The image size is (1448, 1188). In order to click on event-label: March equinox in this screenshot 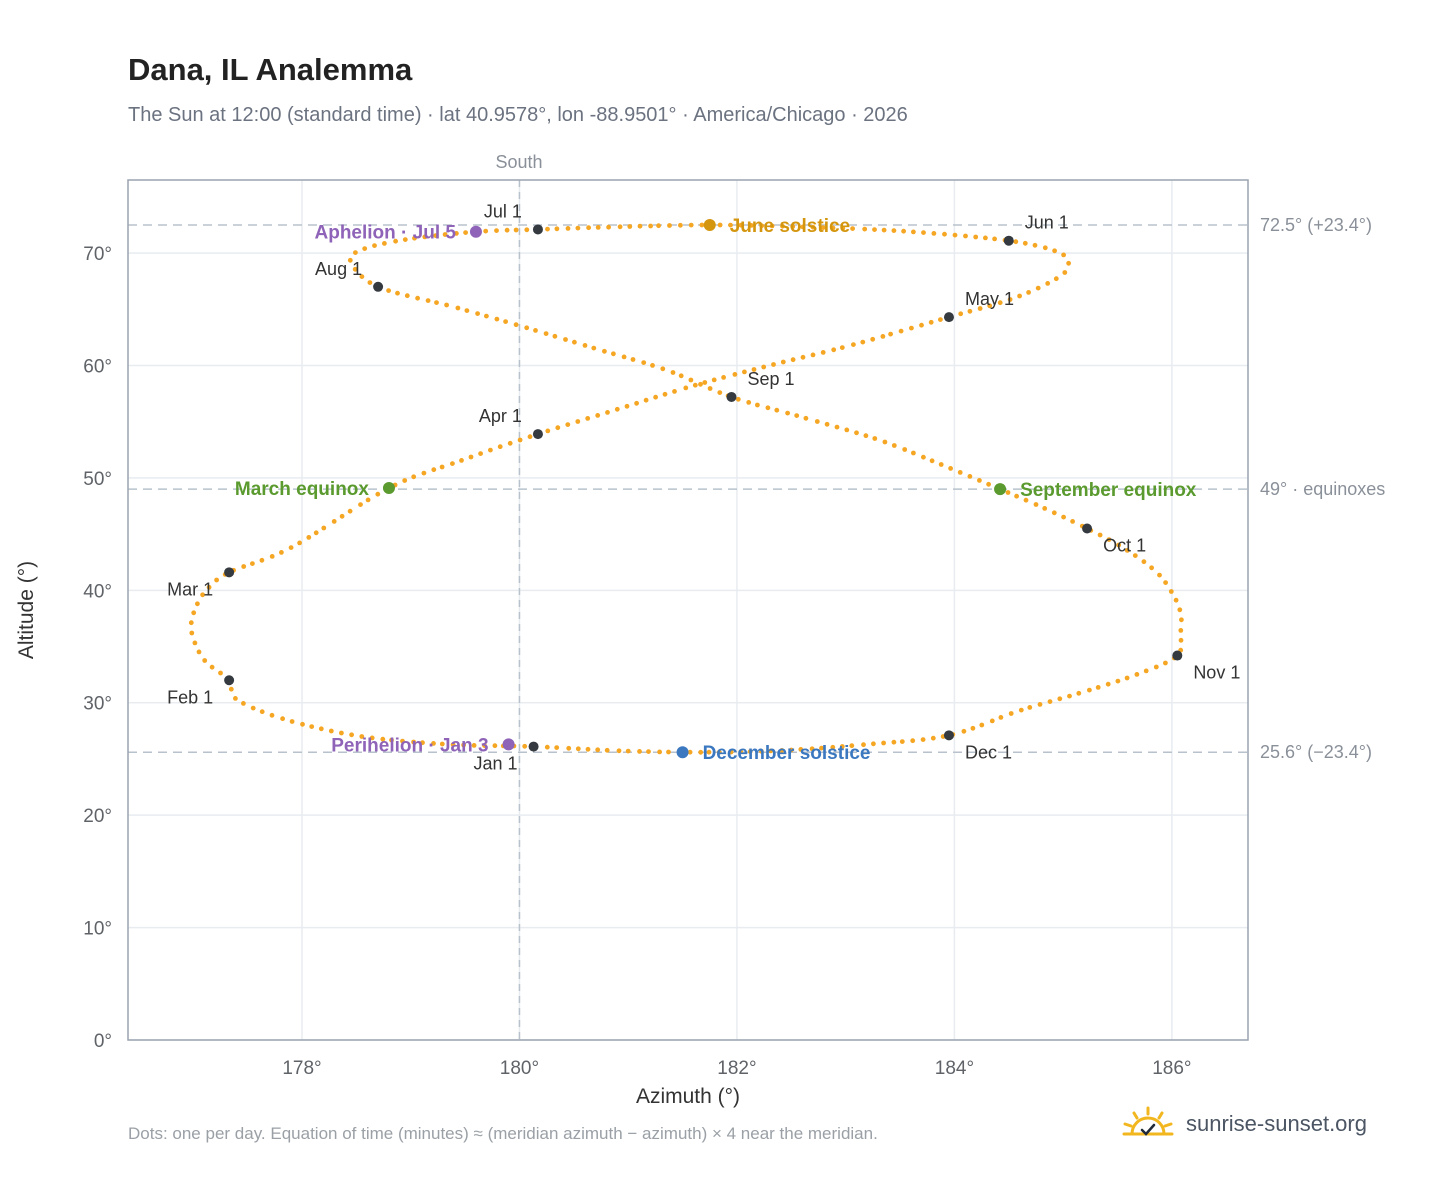, I will do `click(302, 489)`.